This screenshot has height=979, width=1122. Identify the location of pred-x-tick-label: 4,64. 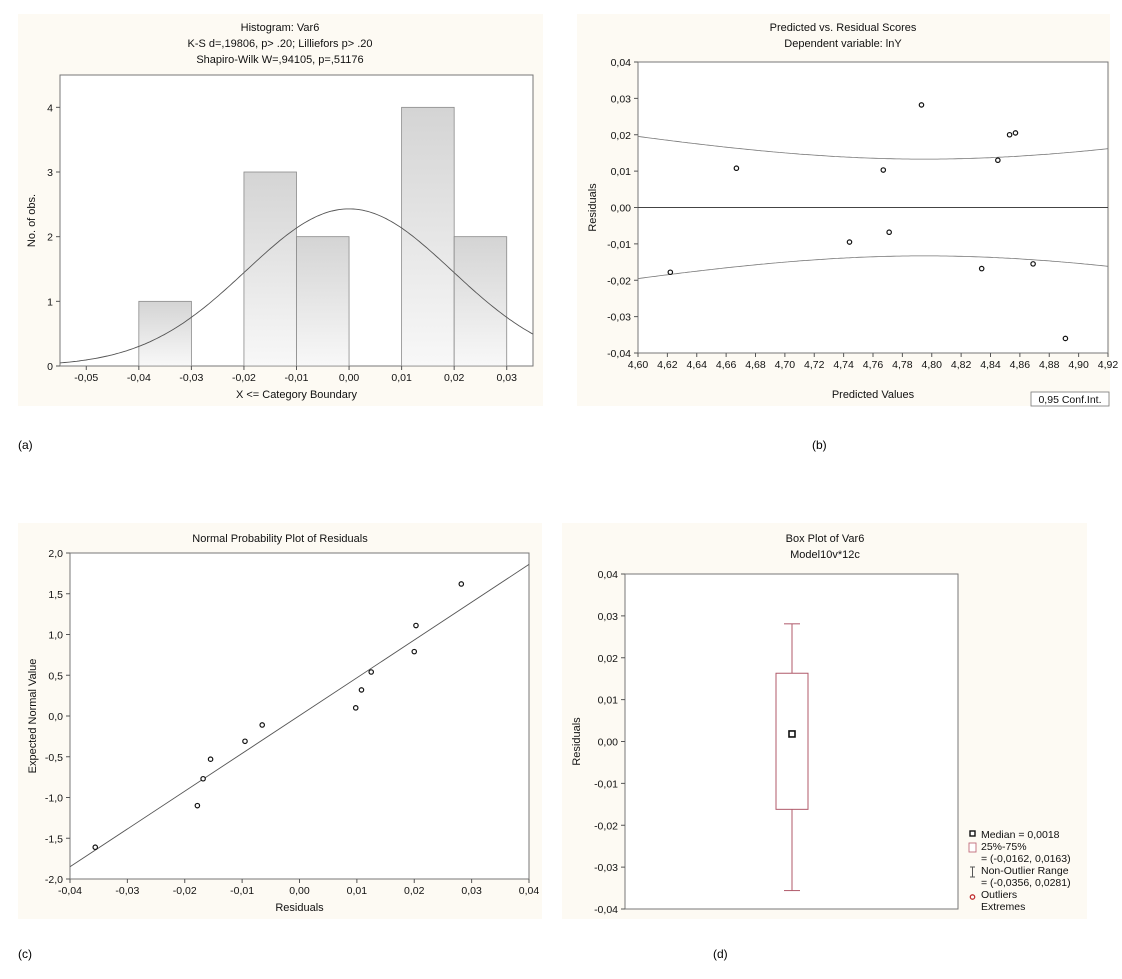
(697, 365).